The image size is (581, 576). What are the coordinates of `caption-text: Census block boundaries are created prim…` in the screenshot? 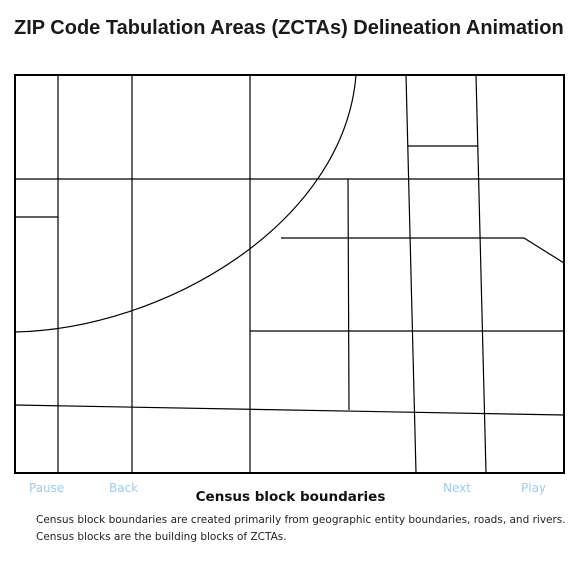 It's located at (306, 529).